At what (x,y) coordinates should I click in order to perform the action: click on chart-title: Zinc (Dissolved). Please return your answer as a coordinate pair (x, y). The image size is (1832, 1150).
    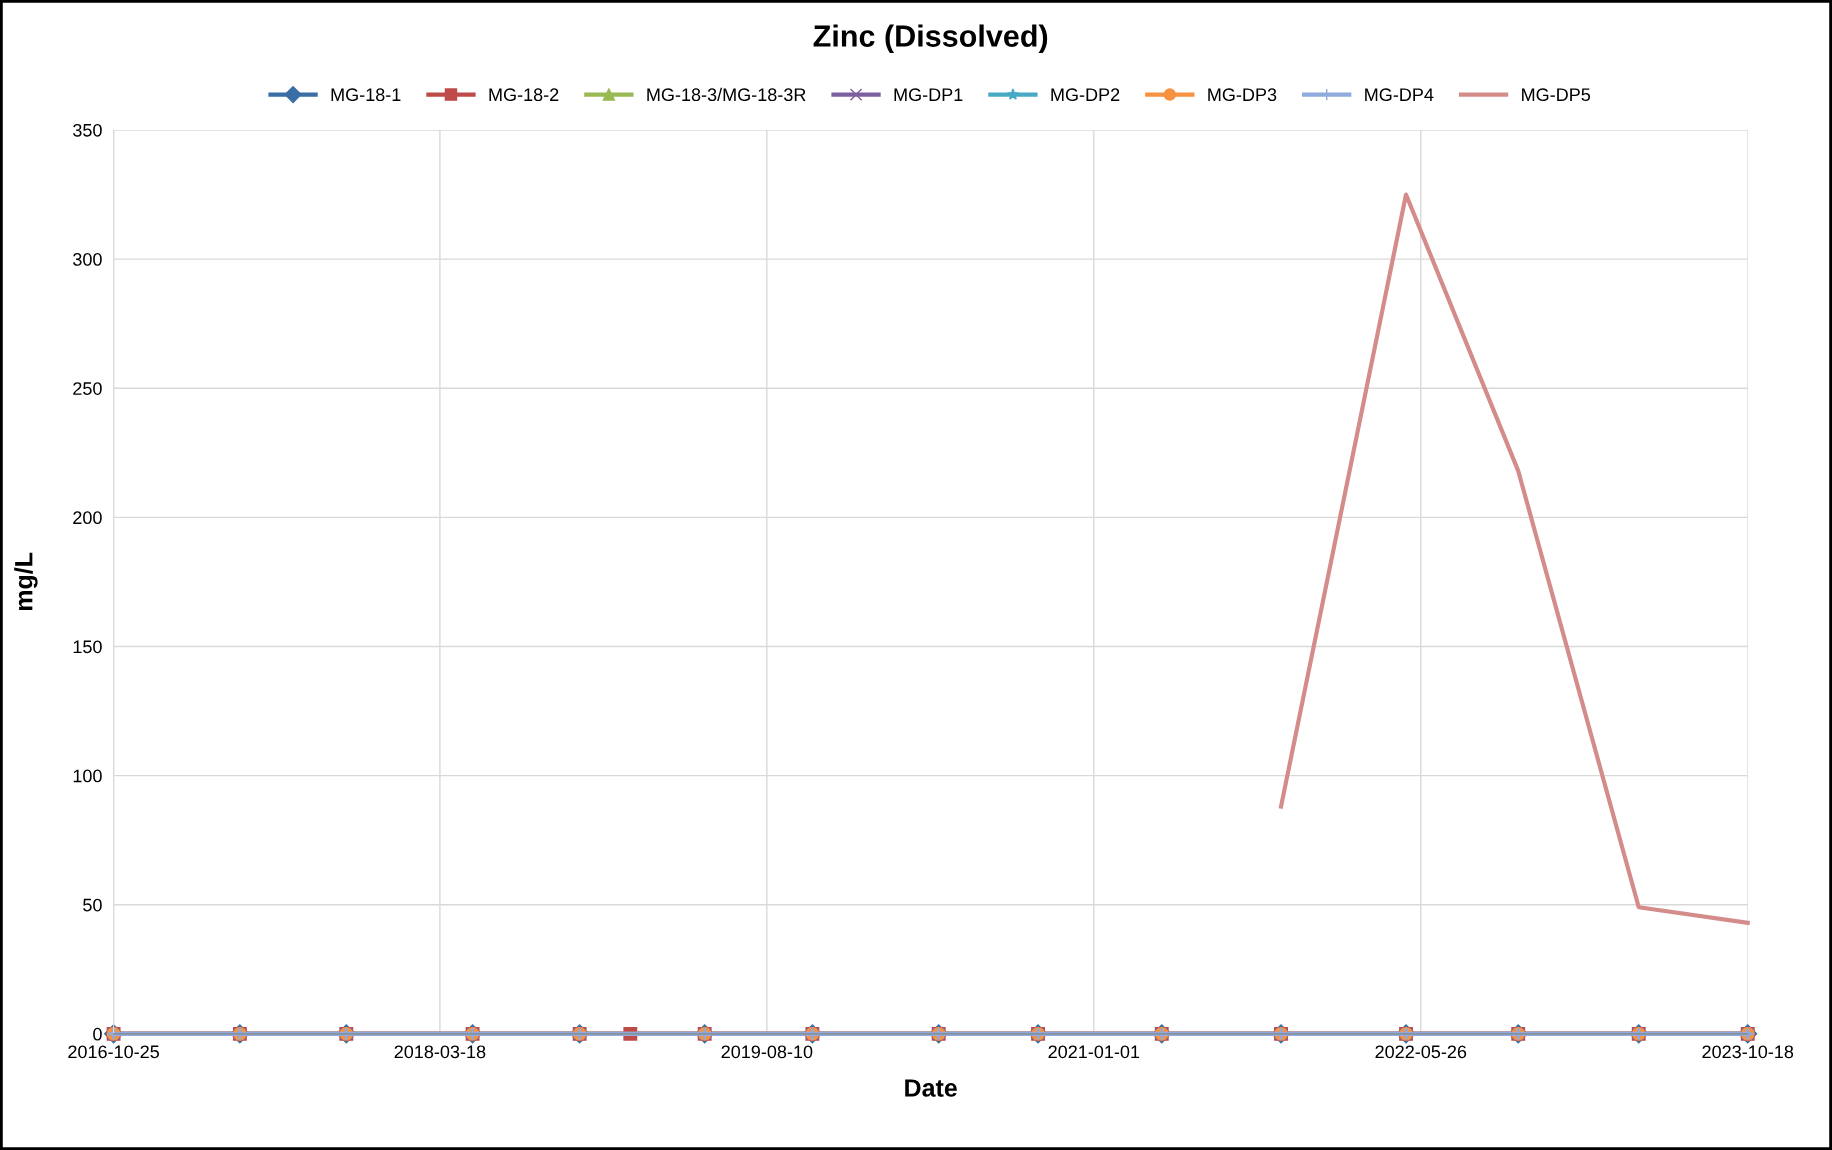
    Looking at the image, I should click on (930, 38).